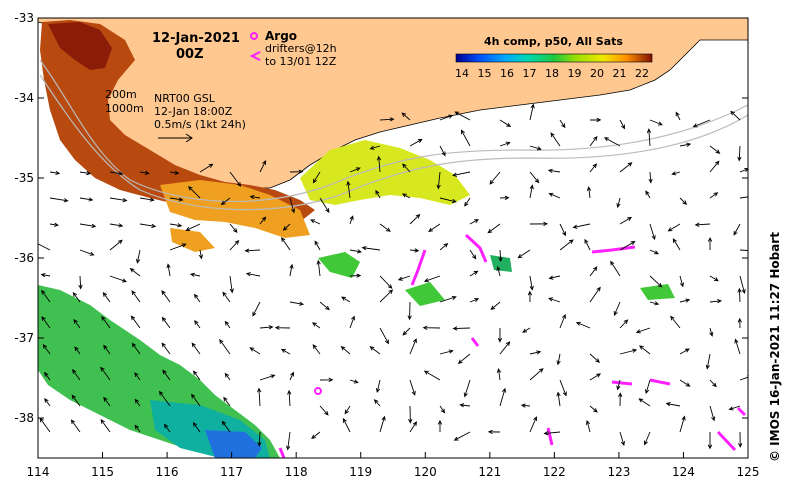  What do you see at coordinates (748, 472) in the screenshot?
I see `x-tick-label: 125` at bounding box center [748, 472].